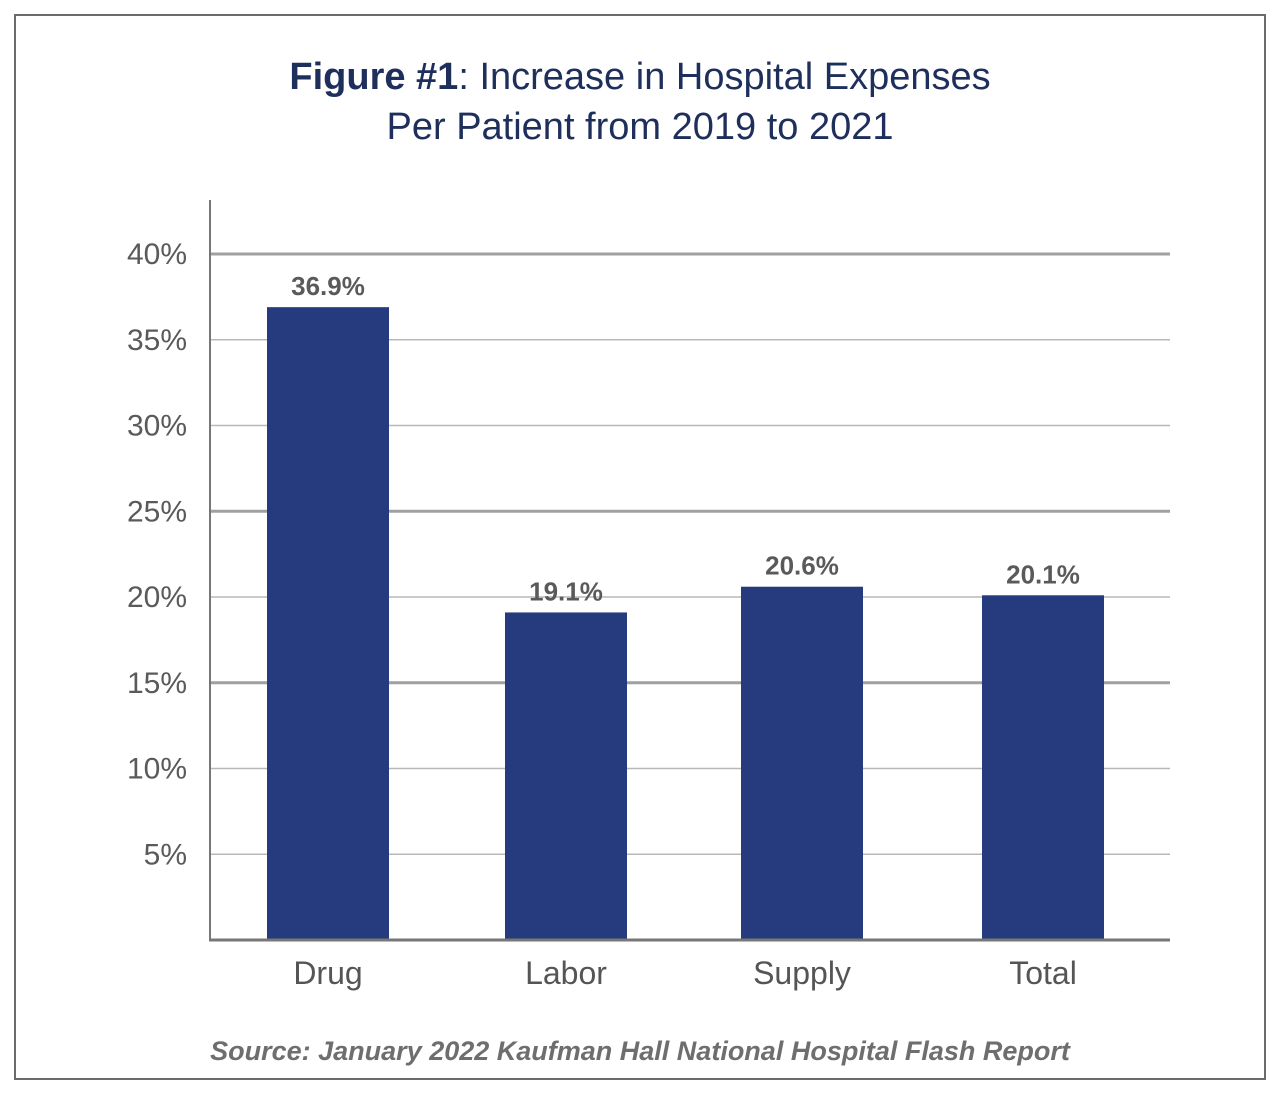 The height and width of the screenshot is (1098, 1280). Describe the element at coordinates (802, 973) in the screenshot. I see `x-tick-label: Supply` at that location.